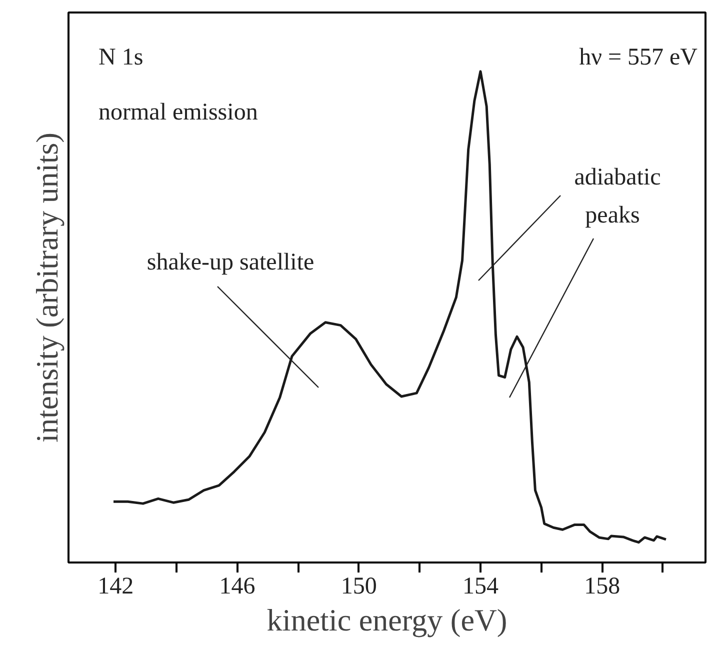 The height and width of the screenshot is (650, 710). Describe the element at coordinates (178, 113) in the screenshot. I see `annotation: normal emission` at that location.